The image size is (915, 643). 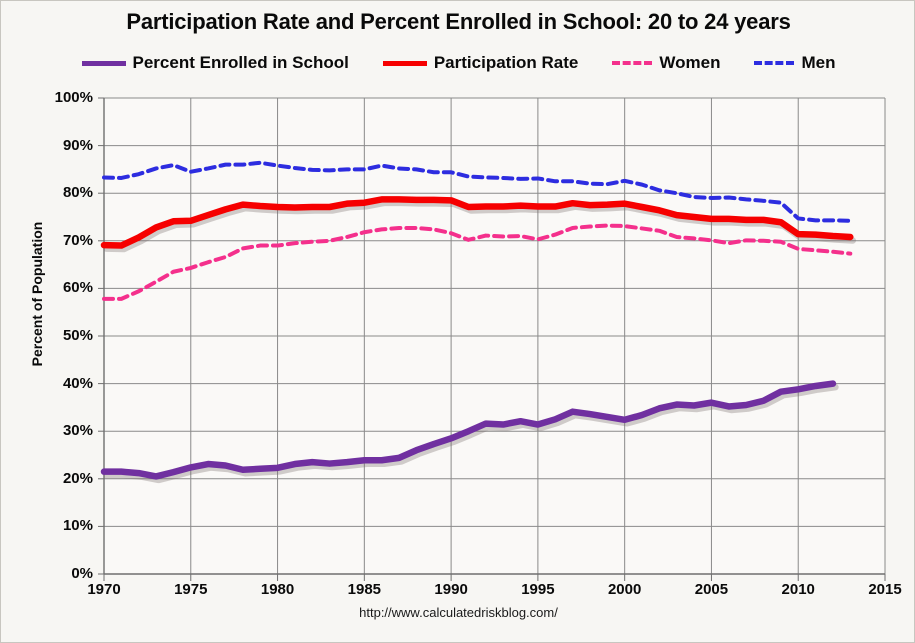 I want to click on series-line-men, so click(x=477, y=191).